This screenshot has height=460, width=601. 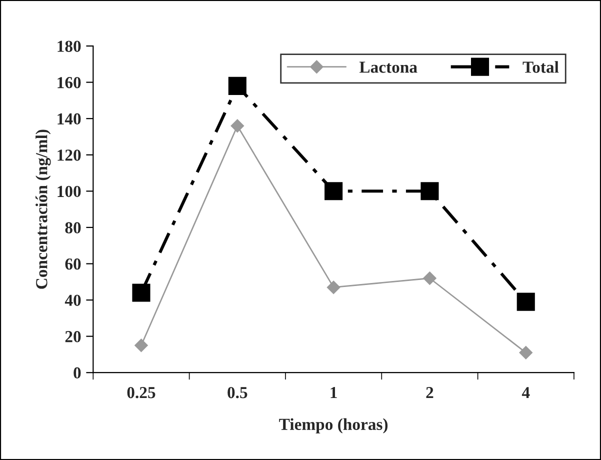 What do you see at coordinates (540, 67) in the screenshot?
I see `legend-label: Total` at bounding box center [540, 67].